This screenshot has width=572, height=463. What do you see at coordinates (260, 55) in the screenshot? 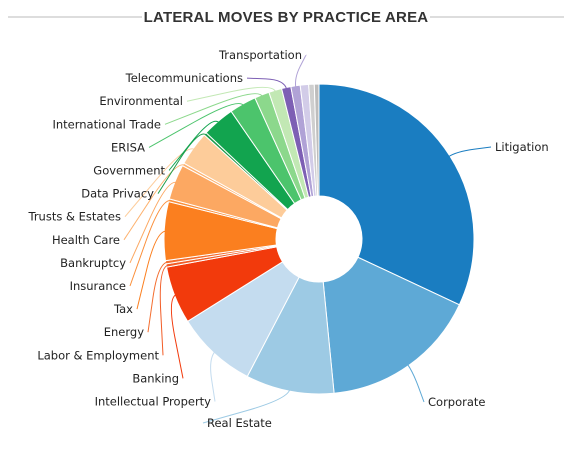
I see `label-transportation: Transportation` at bounding box center [260, 55].